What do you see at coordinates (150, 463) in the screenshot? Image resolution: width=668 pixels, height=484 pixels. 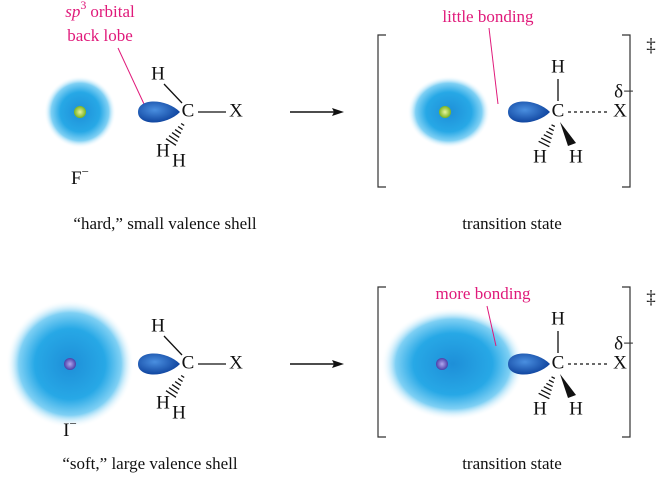 I see `caption: “soft,” large valence shell` at bounding box center [150, 463].